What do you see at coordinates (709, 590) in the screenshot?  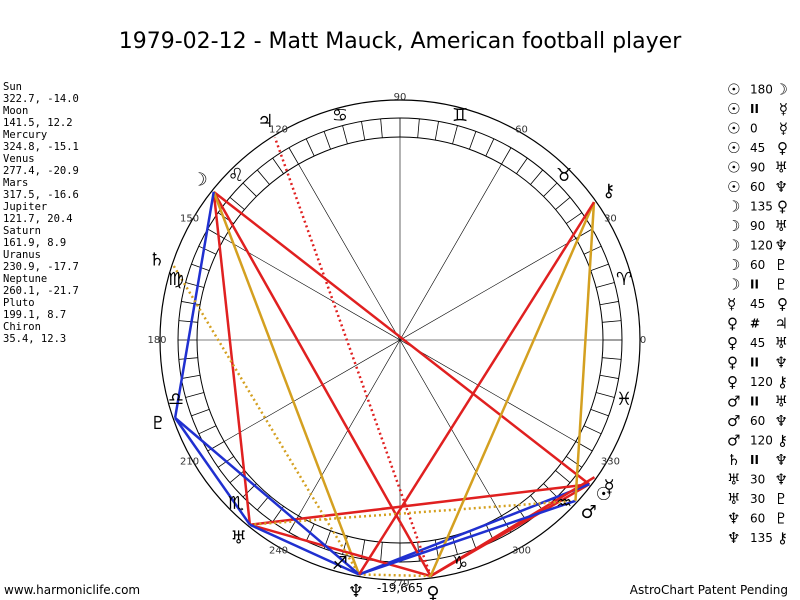 I see `footer-right: AstroChart Patent Pending` at bounding box center [709, 590].